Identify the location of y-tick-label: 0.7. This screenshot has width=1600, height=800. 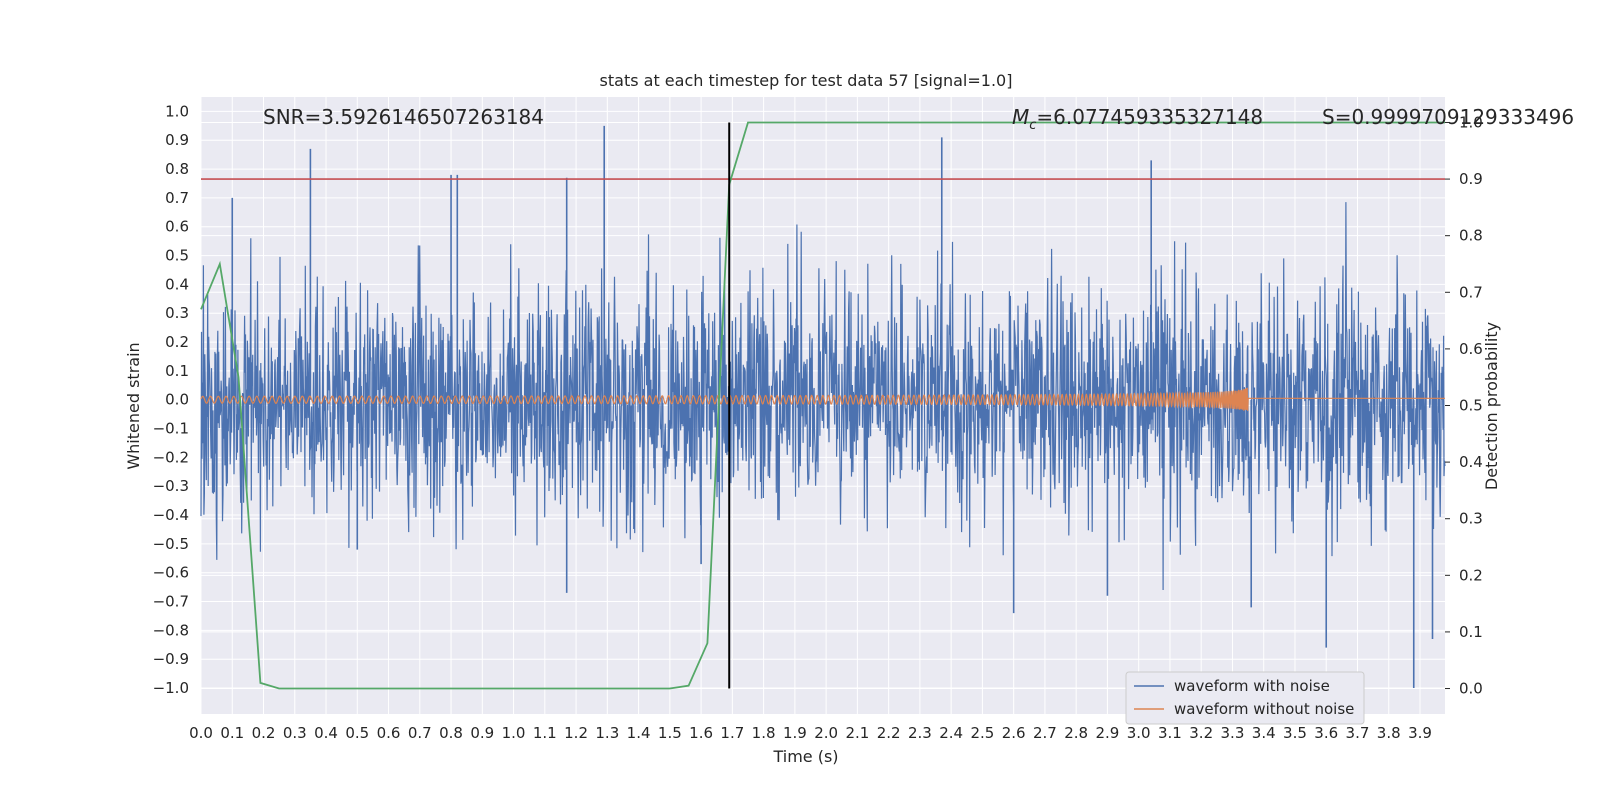
(177, 198).